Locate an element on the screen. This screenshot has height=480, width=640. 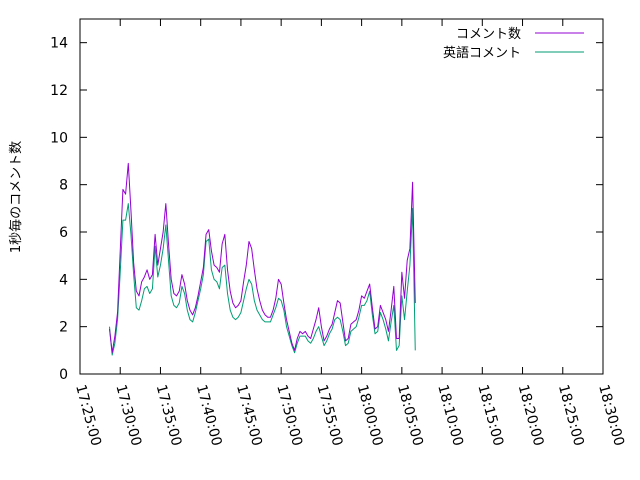
x-tick-label: 17:35:00 is located at coordinates (169, 415).